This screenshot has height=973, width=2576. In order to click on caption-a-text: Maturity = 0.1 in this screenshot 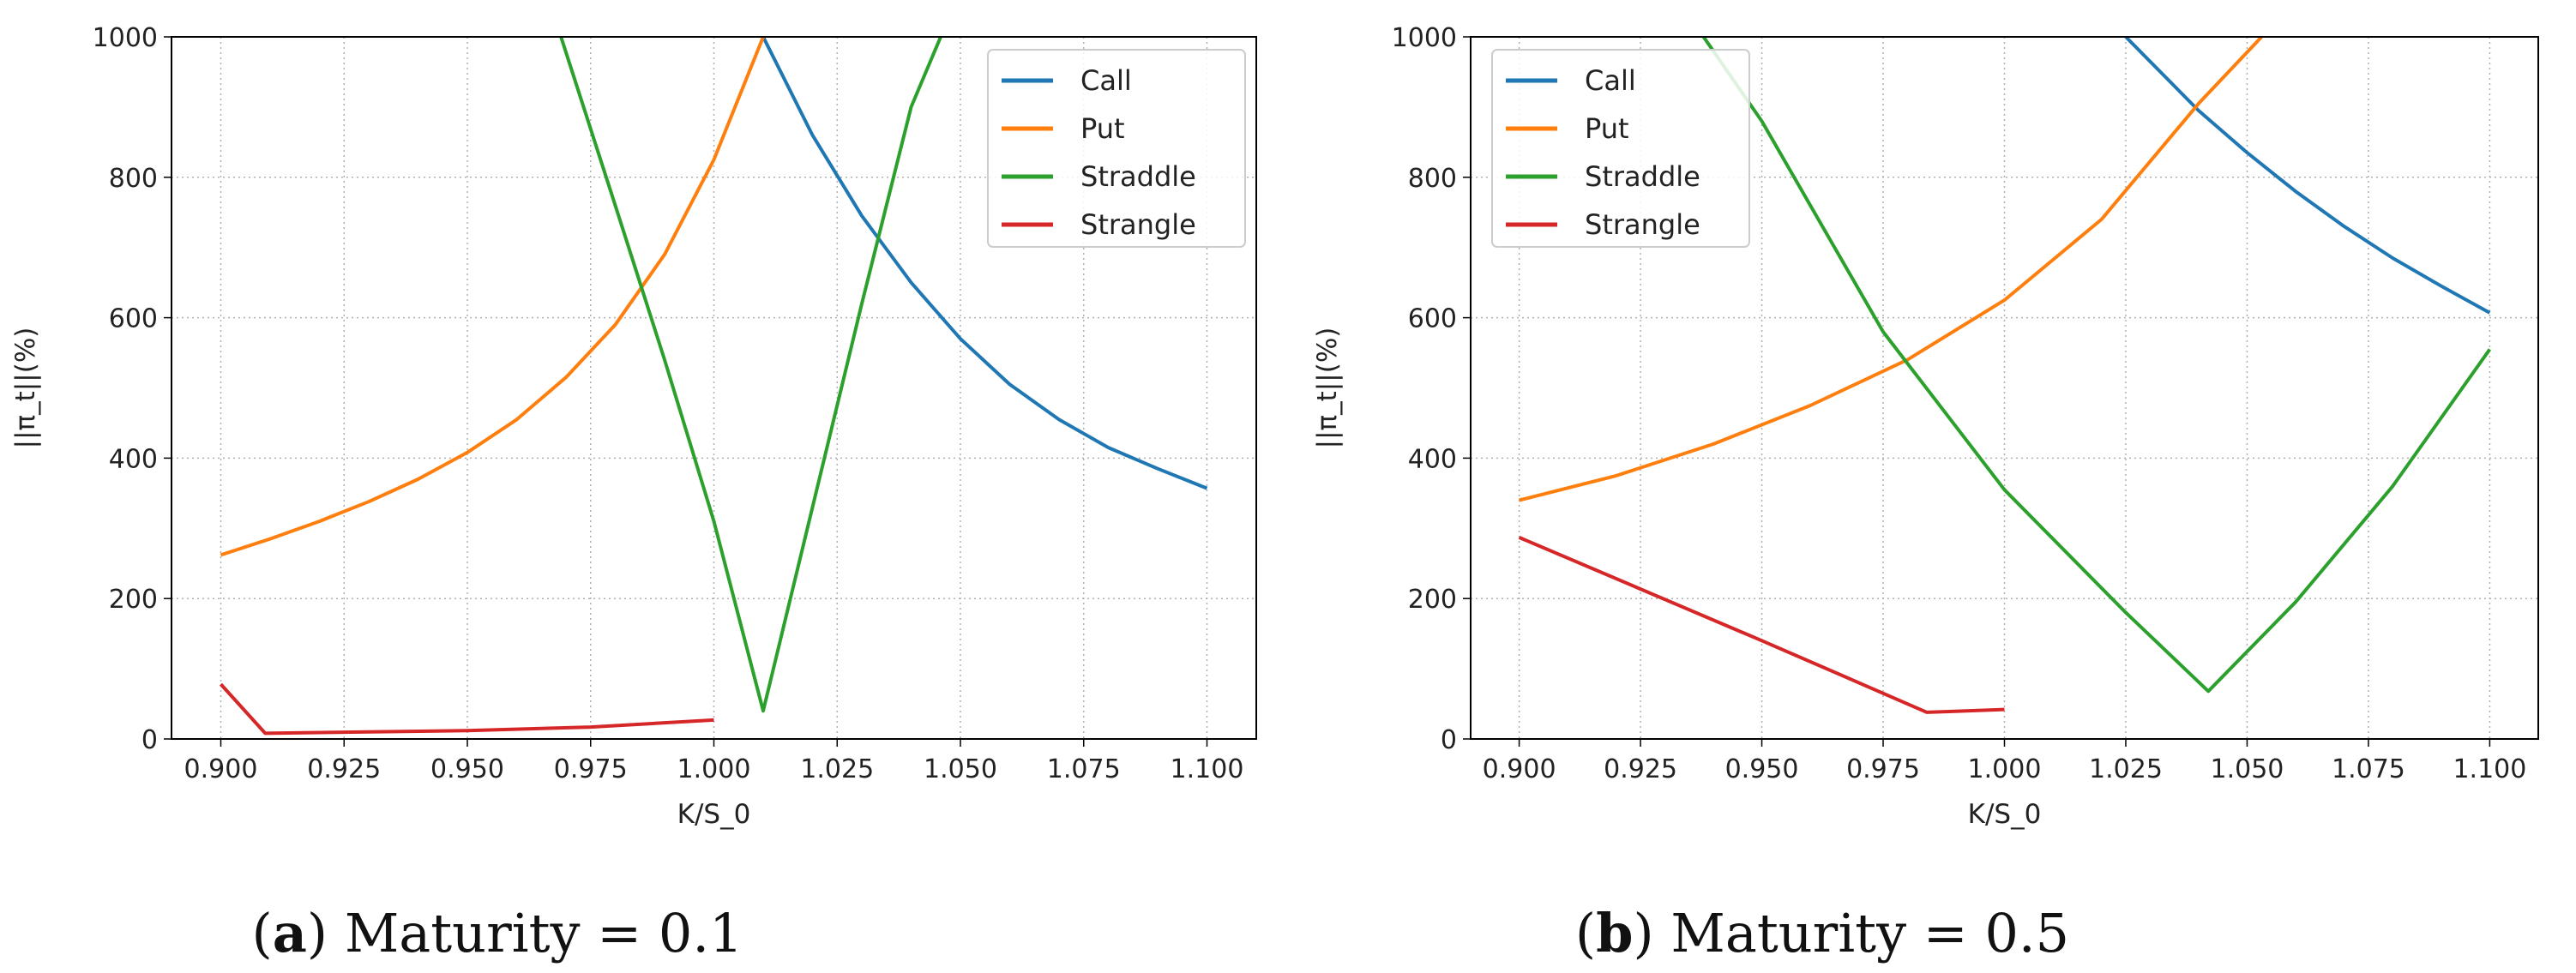, I will do `click(544, 933)`.